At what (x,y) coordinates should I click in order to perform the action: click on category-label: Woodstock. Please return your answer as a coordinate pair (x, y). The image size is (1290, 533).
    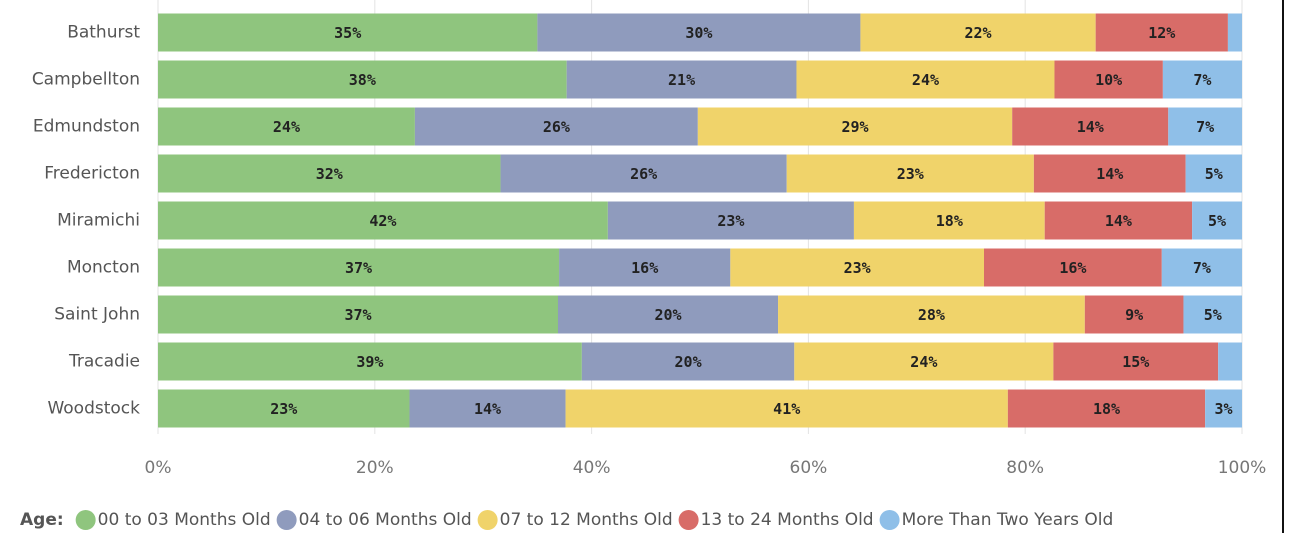
    Looking at the image, I should click on (93, 409).